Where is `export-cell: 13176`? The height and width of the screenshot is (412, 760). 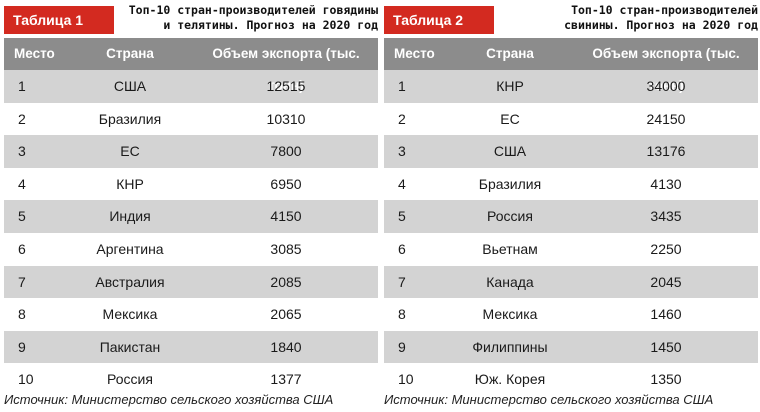 export-cell: 13176 is located at coordinates (666, 151).